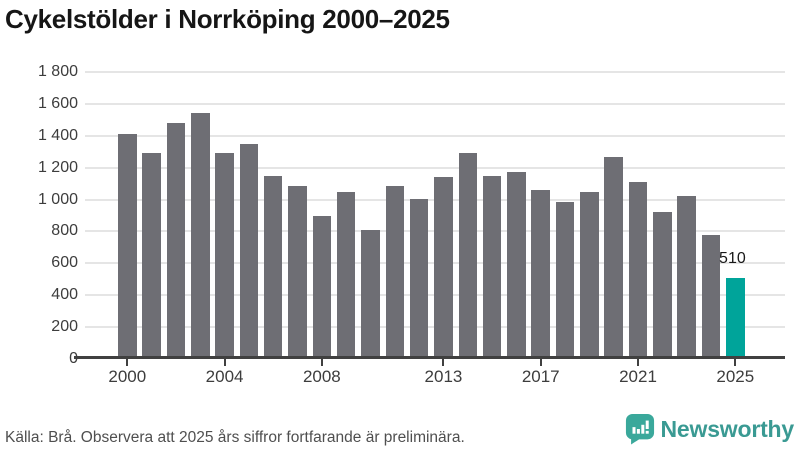  I want to click on bar-2006, so click(273, 267).